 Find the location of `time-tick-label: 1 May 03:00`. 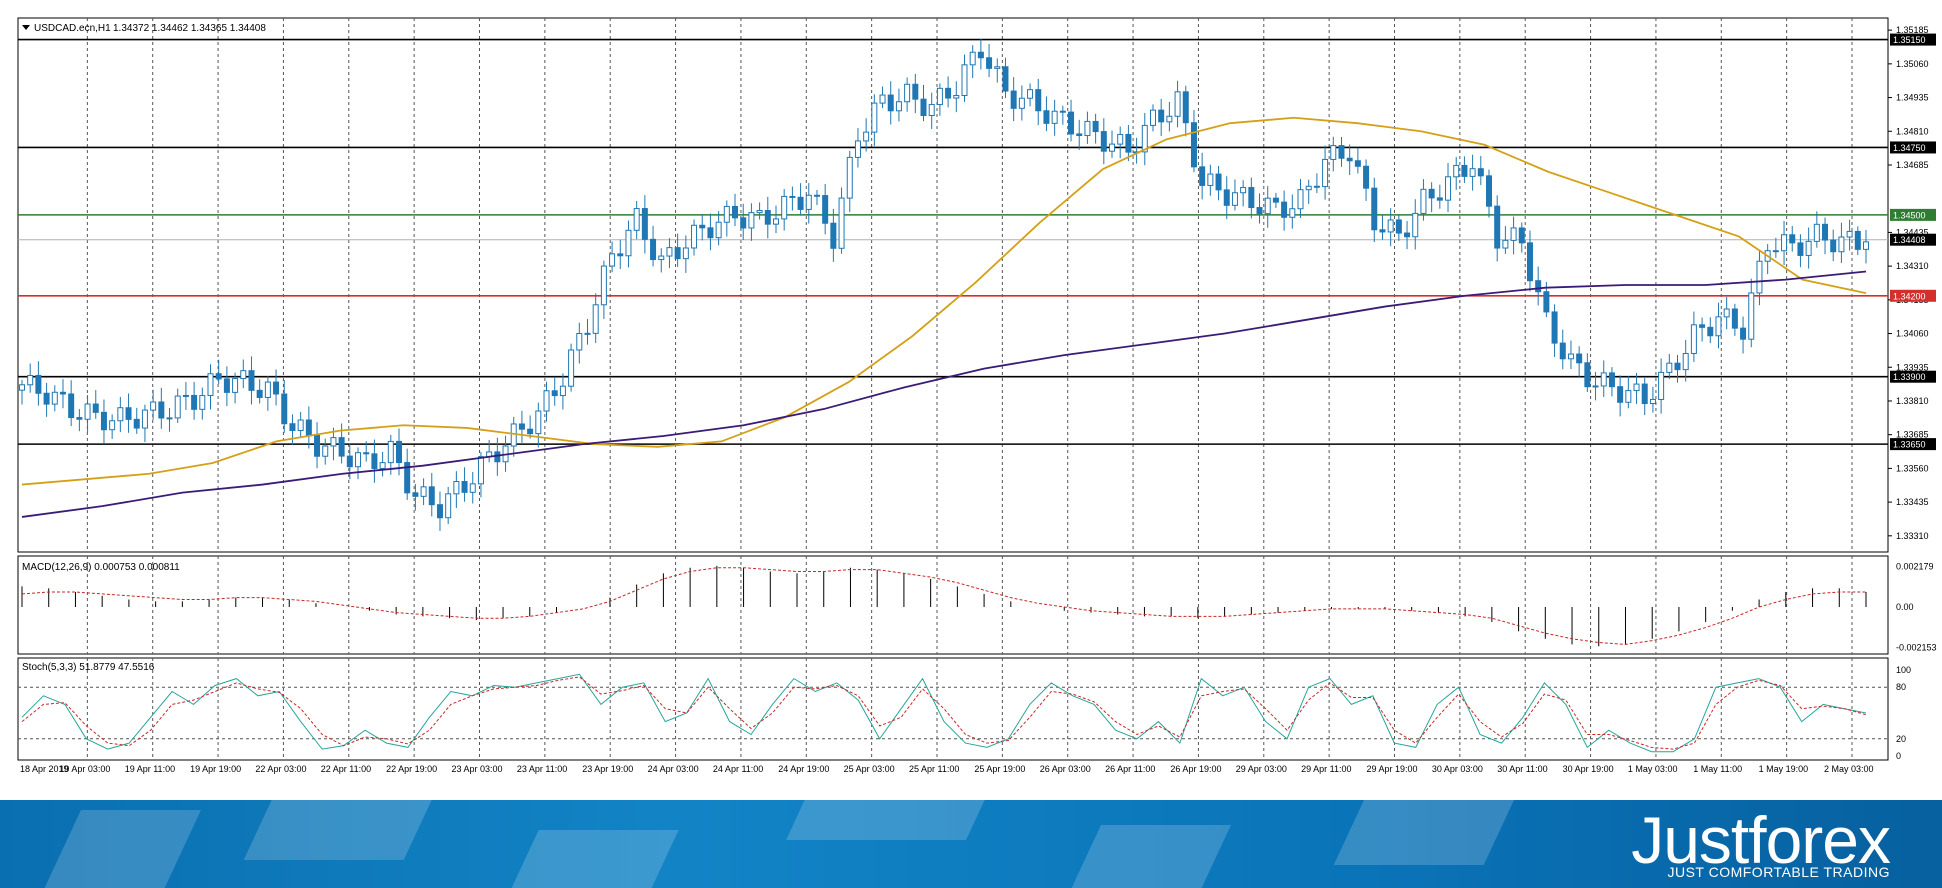

time-tick-label: 1 May 03:00 is located at coordinates (1653, 769).